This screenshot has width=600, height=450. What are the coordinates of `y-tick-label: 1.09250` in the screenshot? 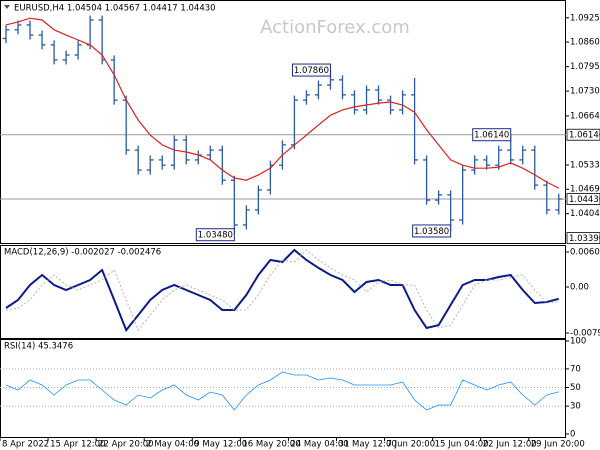 It's located at (585, 18).